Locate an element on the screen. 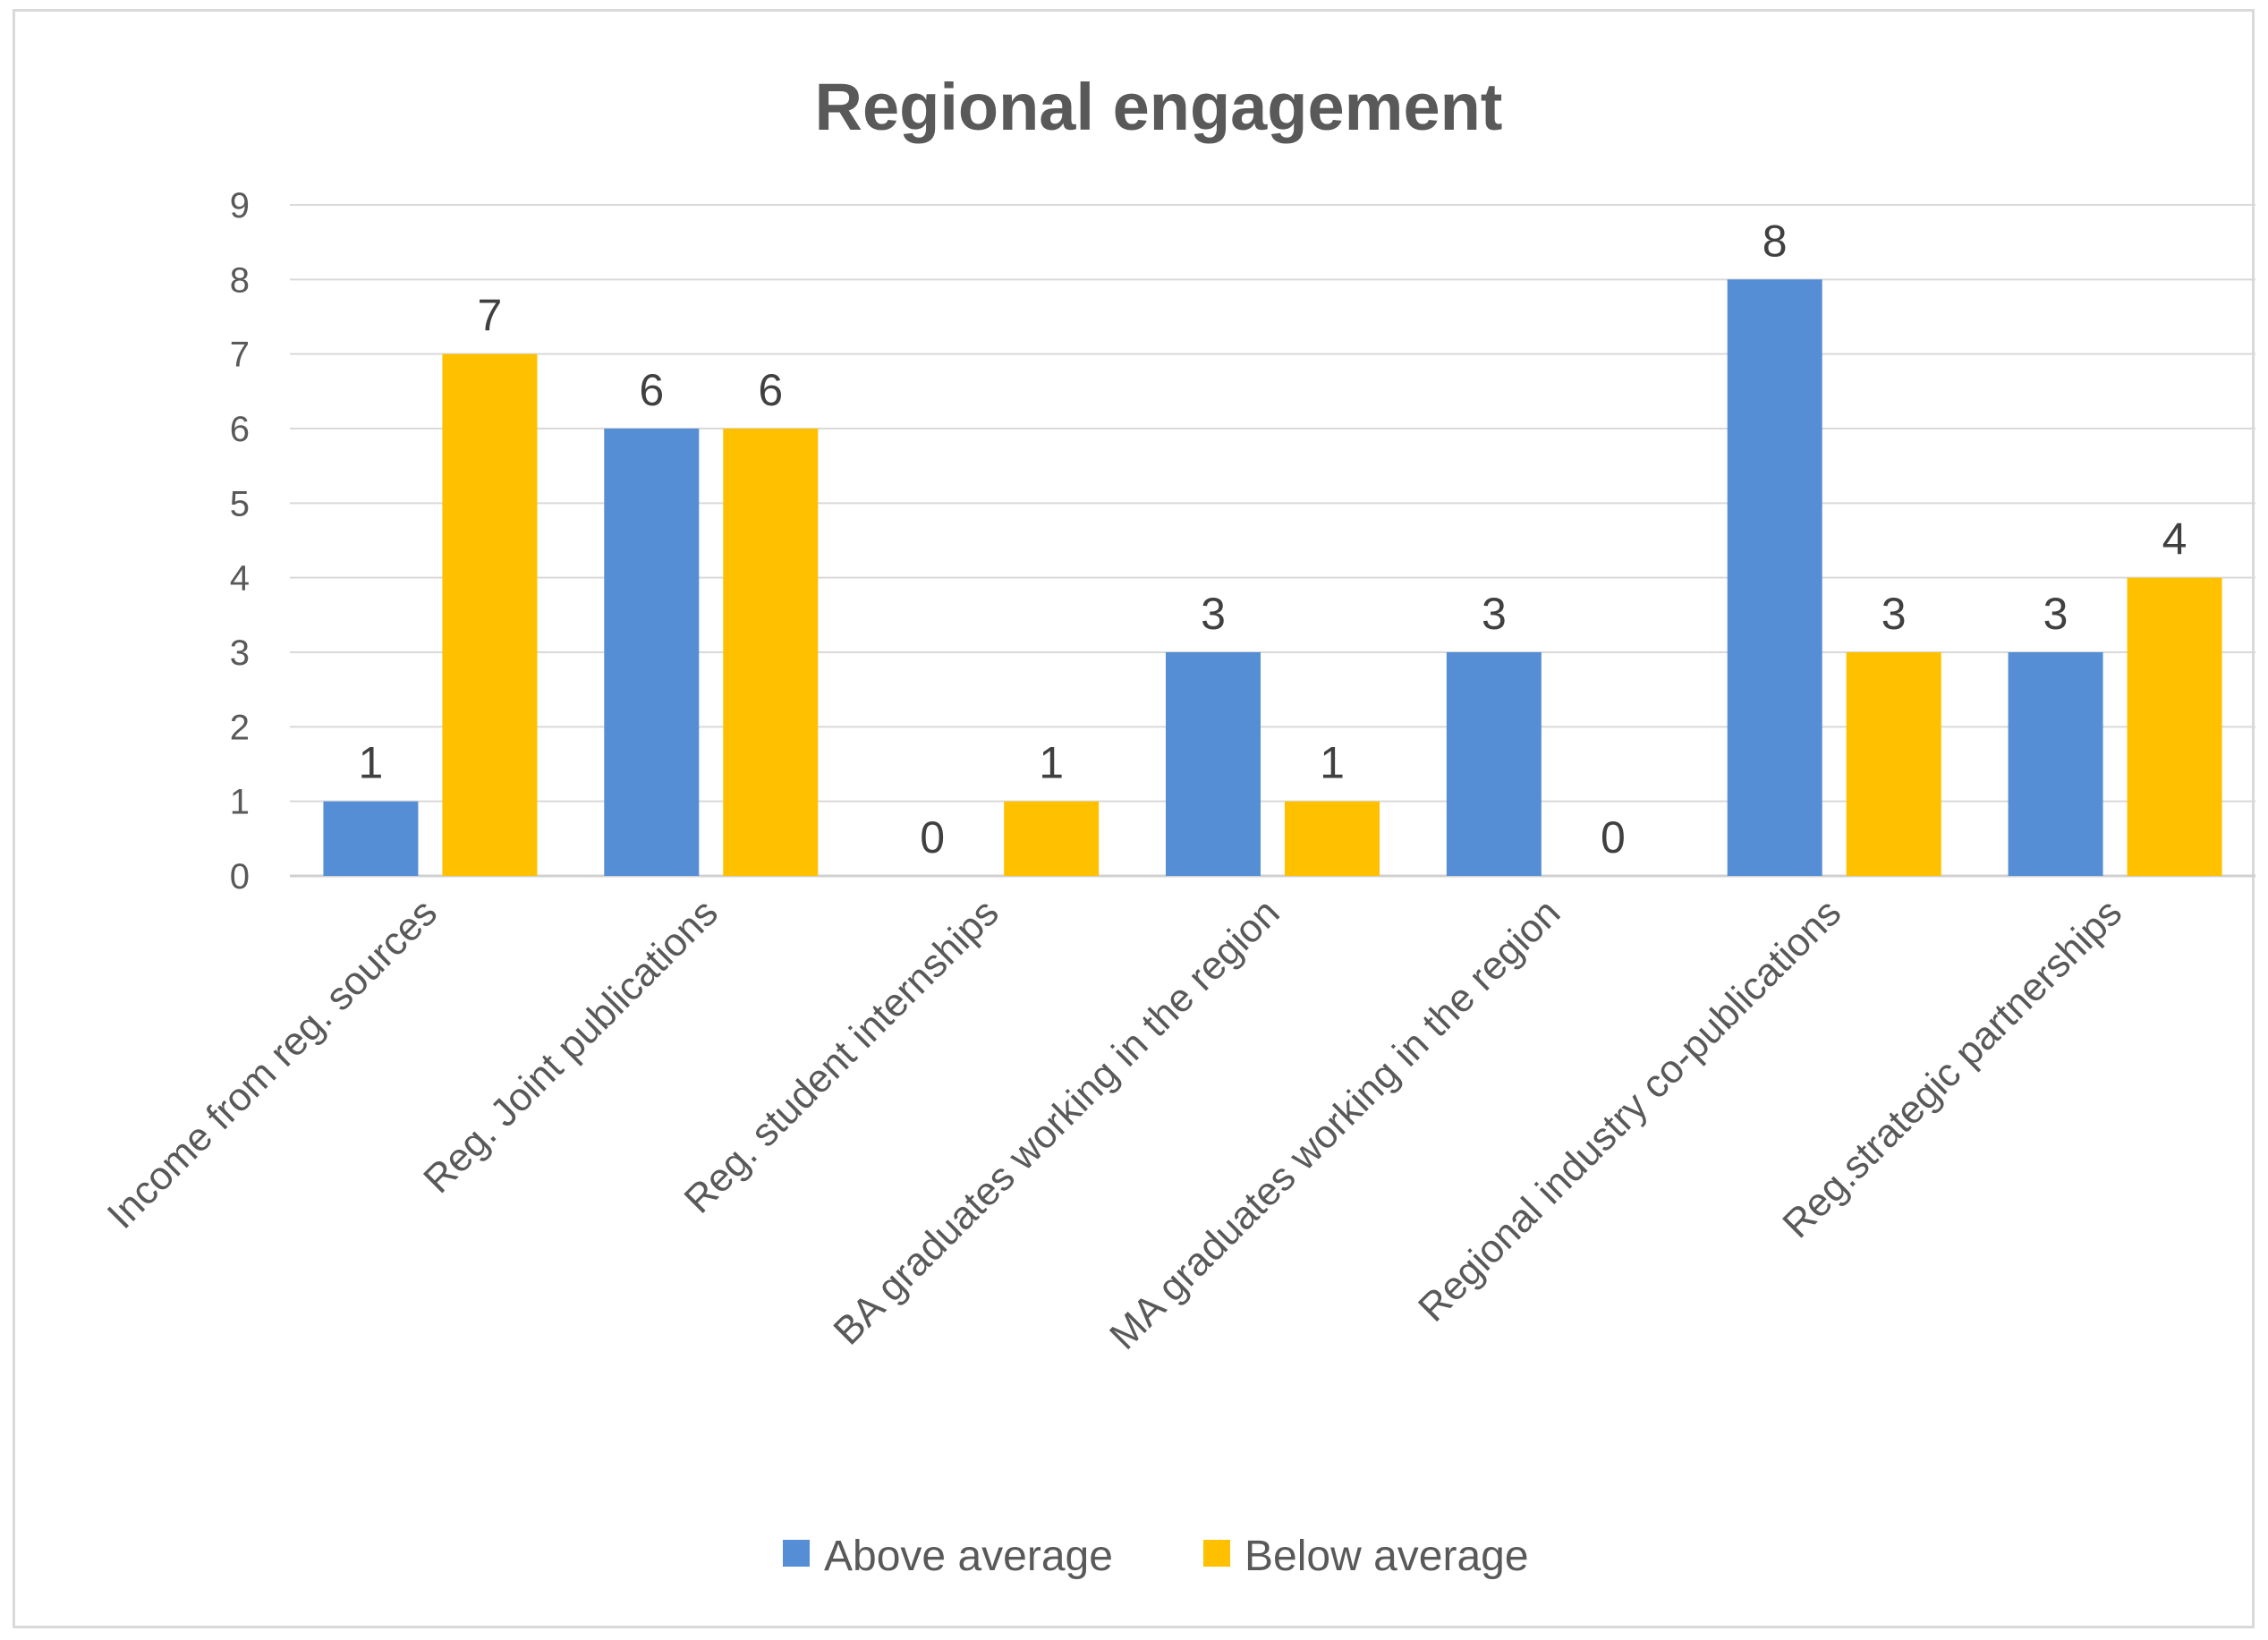  data-label: 7 is located at coordinates (490, 316).